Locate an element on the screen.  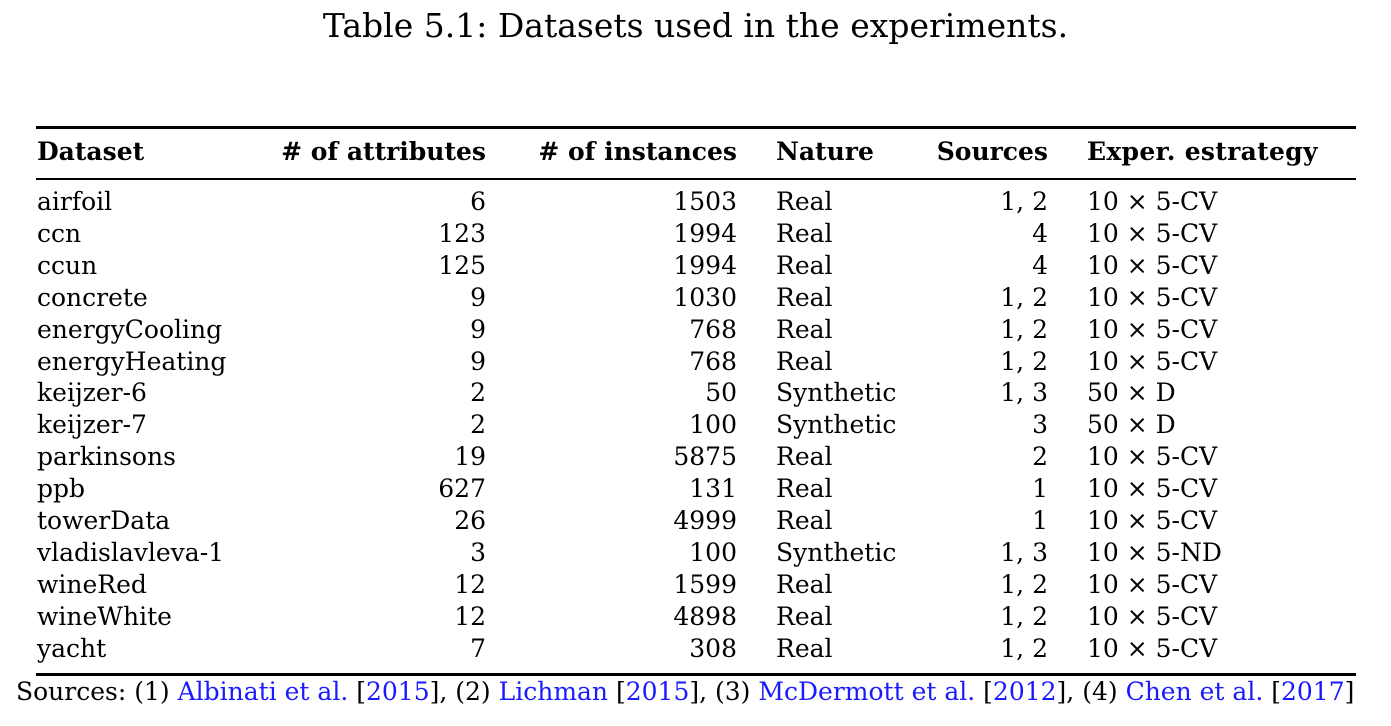
header-sources: Sources is located at coordinates (992, 151).